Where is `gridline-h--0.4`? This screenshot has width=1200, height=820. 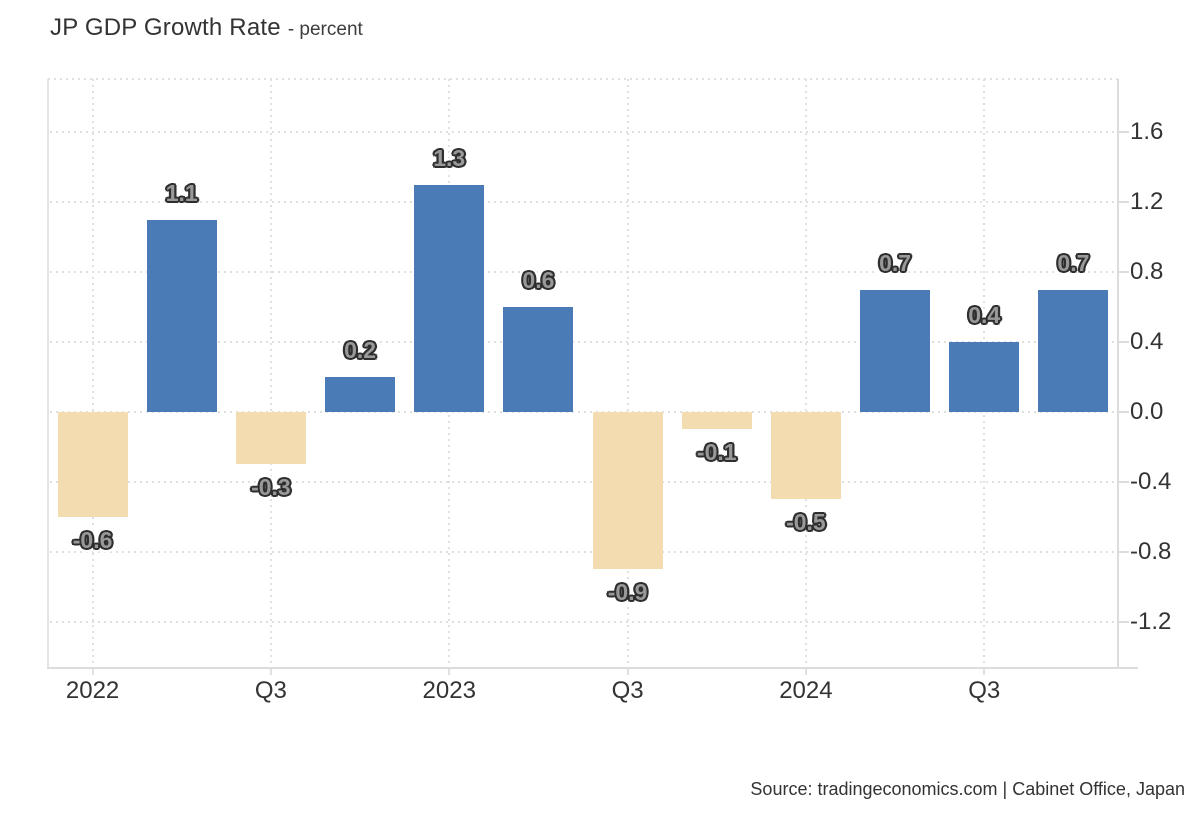
gridline-h--0.4 is located at coordinates (584, 481).